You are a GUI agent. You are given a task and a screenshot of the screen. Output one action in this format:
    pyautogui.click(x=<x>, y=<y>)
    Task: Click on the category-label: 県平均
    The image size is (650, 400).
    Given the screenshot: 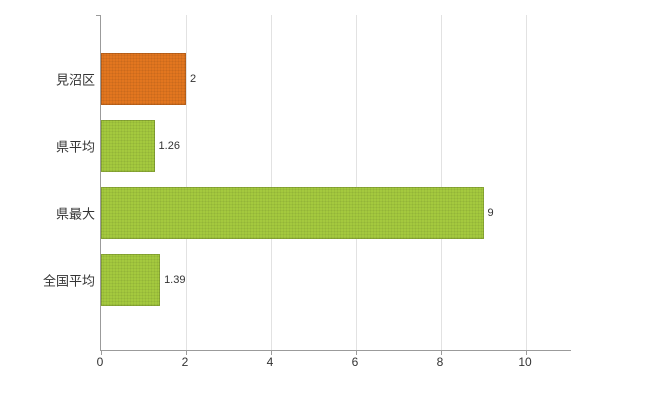 What is the action you would take?
    pyautogui.click(x=75, y=147)
    